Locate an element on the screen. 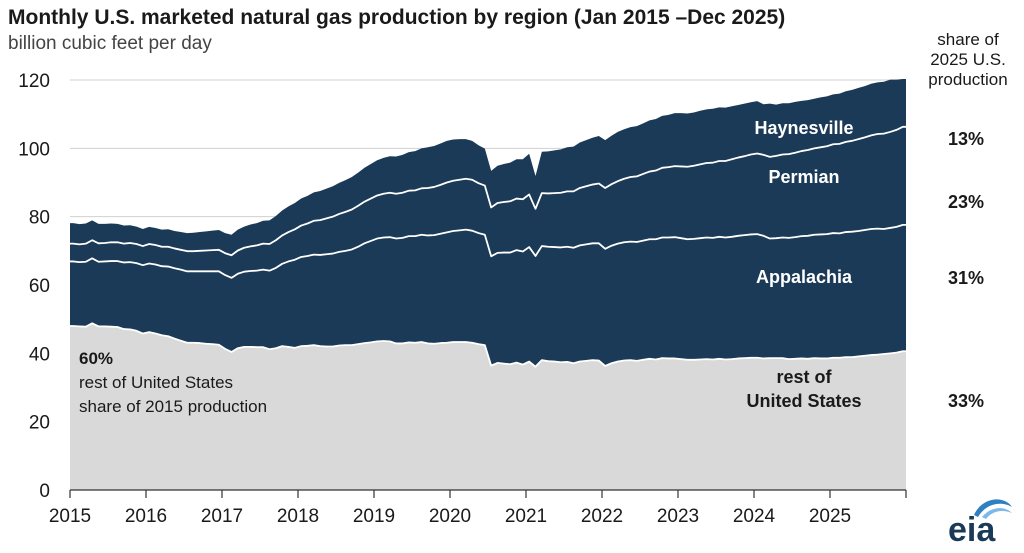 The image size is (1024, 553). series-label-appalachia: Appalachia is located at coordinates (804, 277).